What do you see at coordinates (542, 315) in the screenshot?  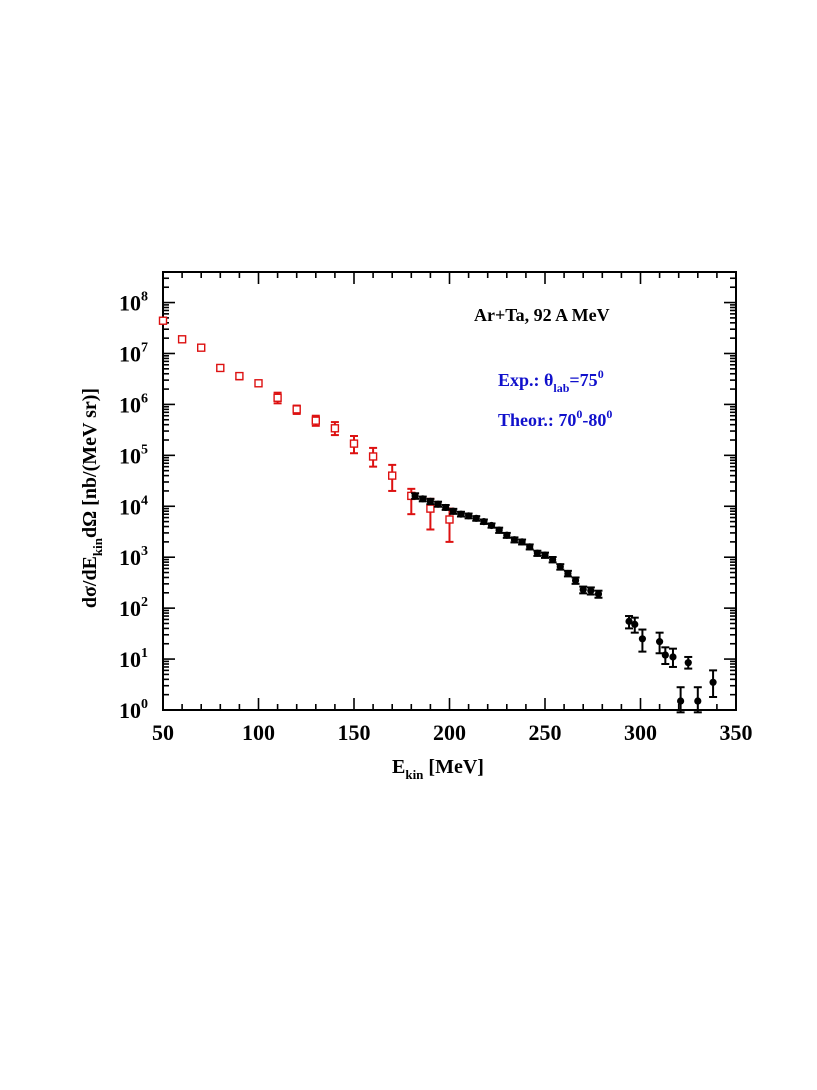 I see `system-annotation: Ar+Ta, 92 A MeV` at bounding box center [542, 315].